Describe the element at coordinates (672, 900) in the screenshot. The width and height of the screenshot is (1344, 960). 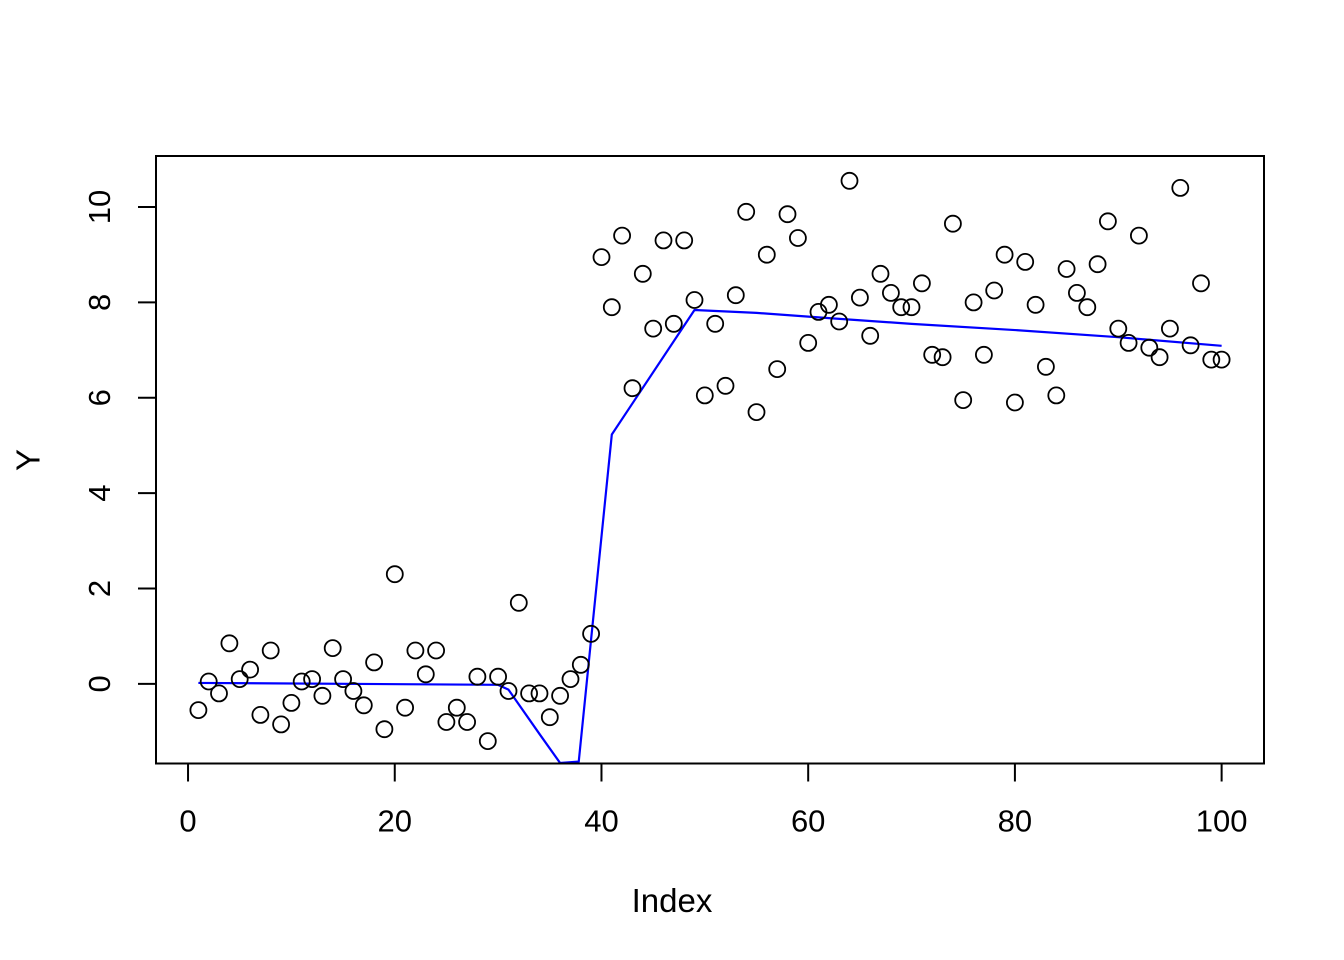
I see `x-axis-title: Index` at that location.